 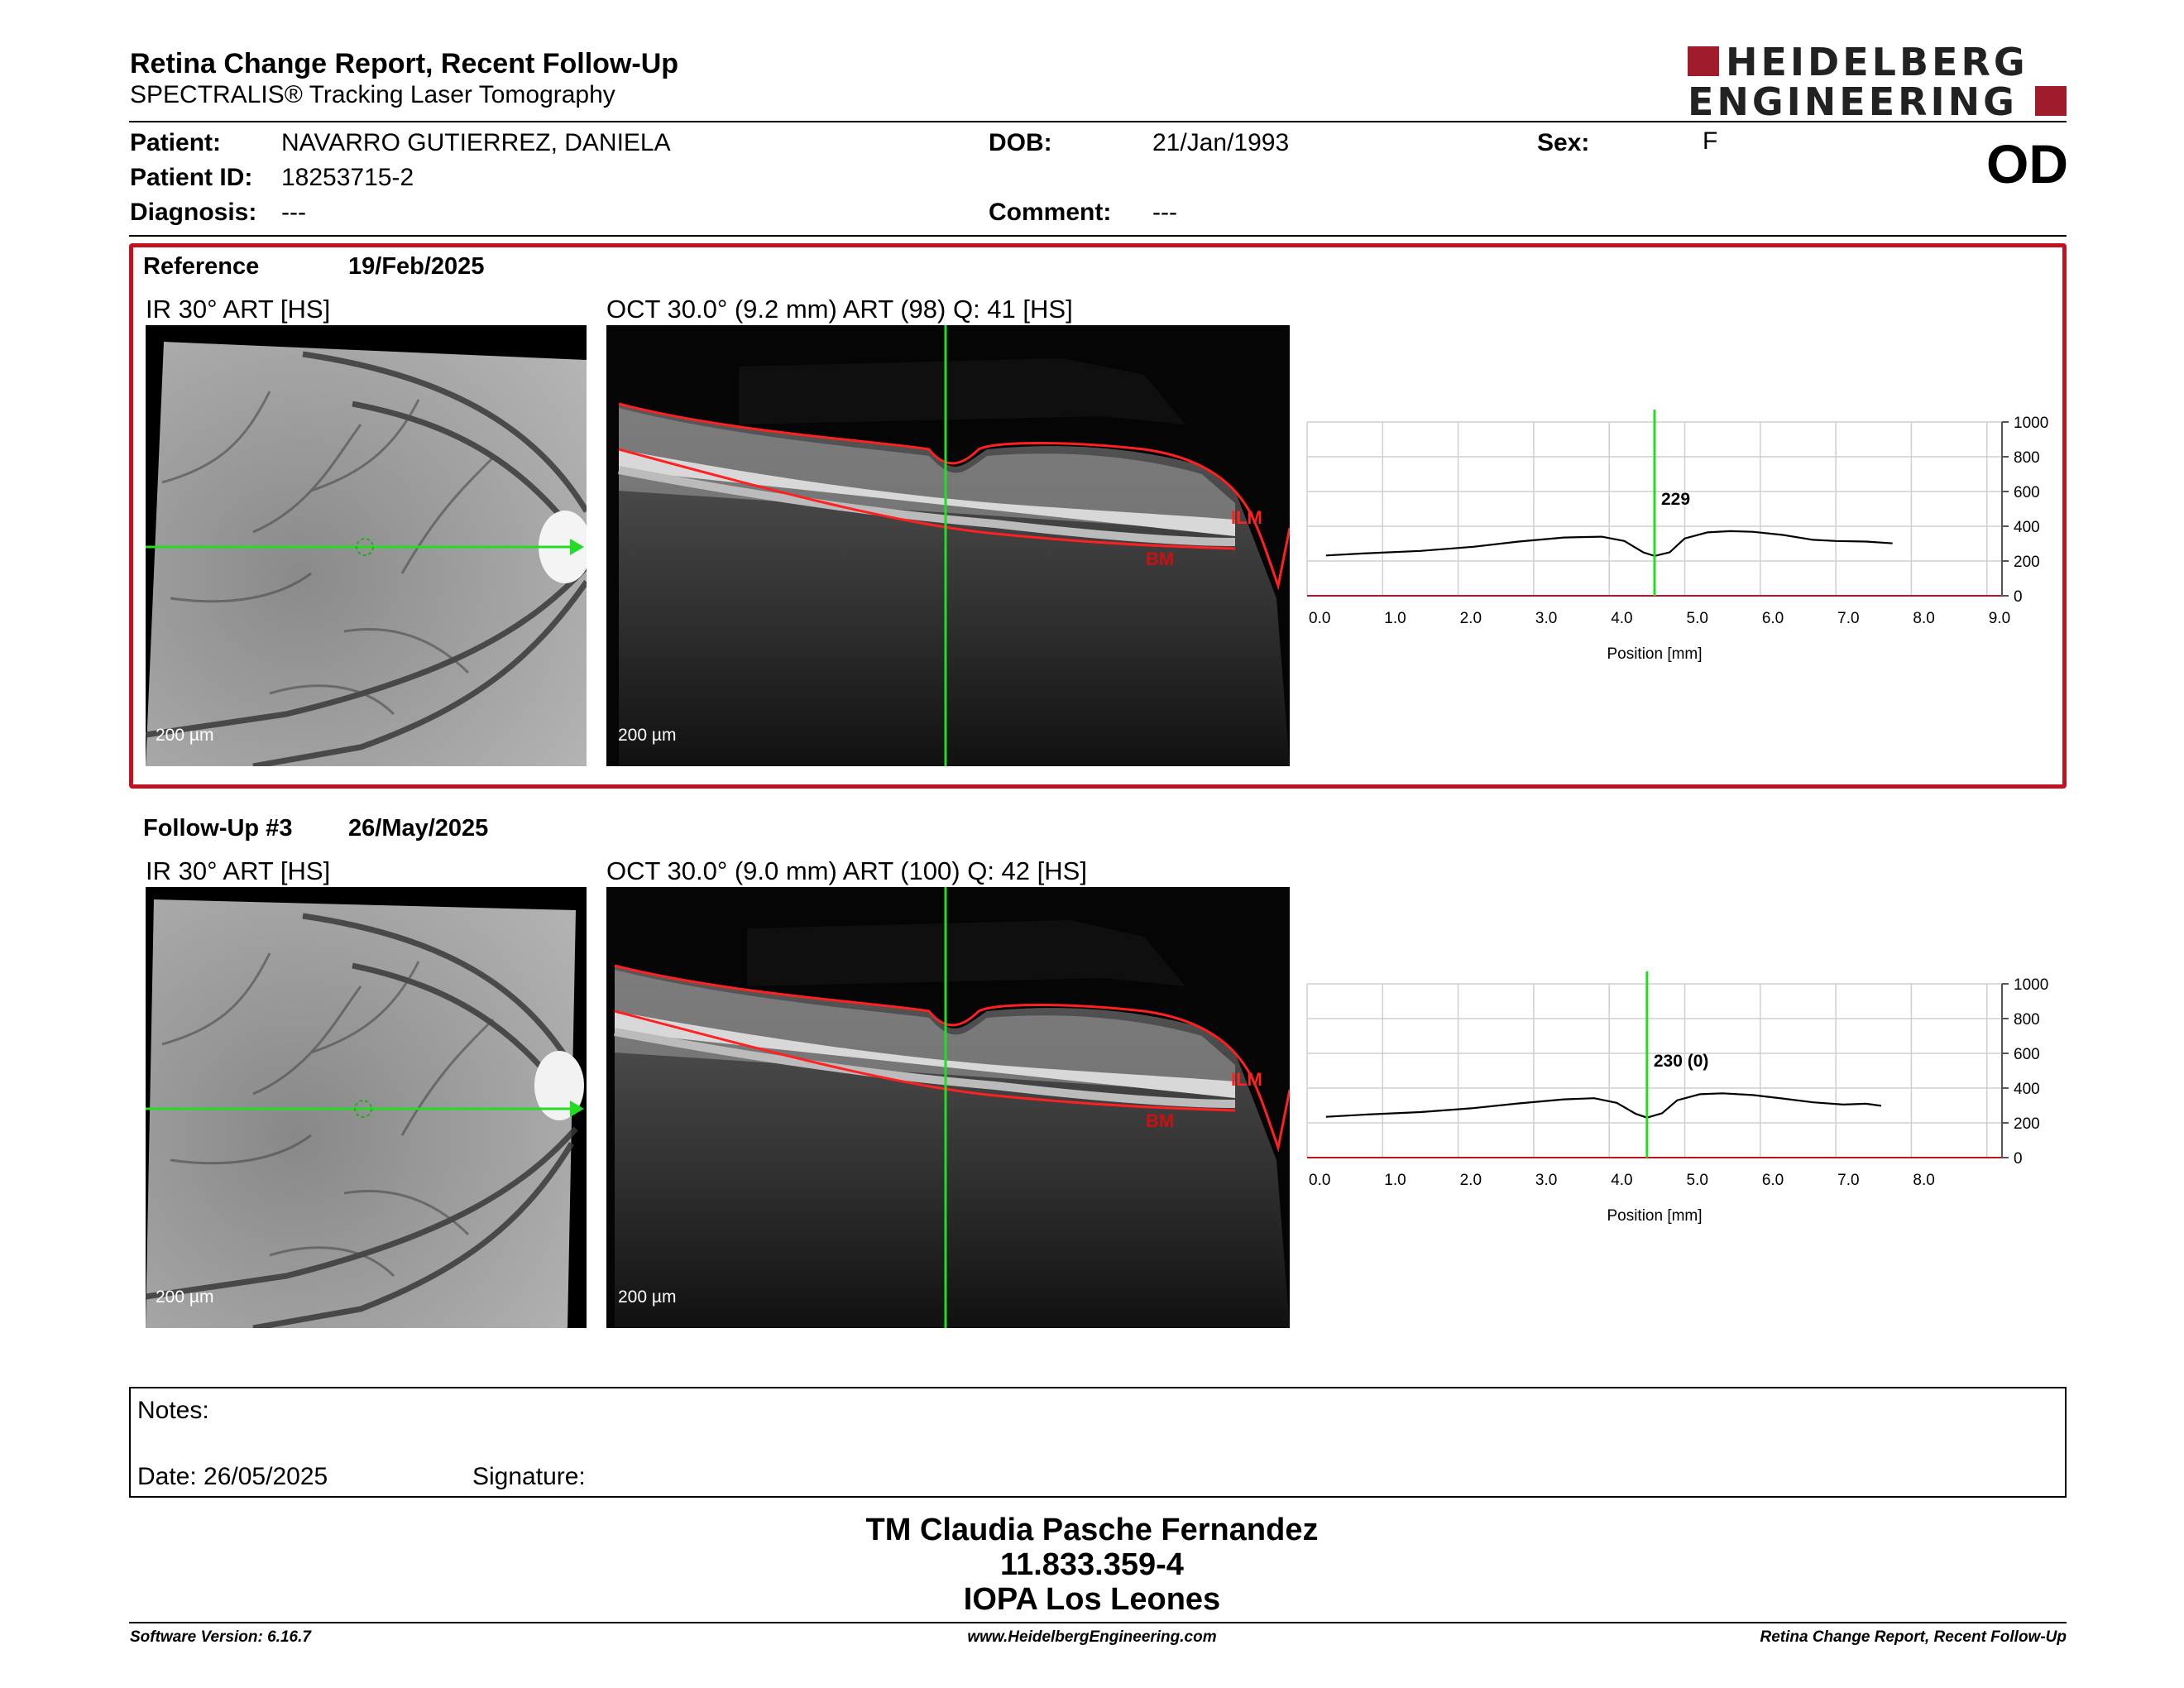 What do you see at coordinates (529, 1476) in the screenshot?
I see `signature-label: Signature:` at bounding box center [529, 1476].